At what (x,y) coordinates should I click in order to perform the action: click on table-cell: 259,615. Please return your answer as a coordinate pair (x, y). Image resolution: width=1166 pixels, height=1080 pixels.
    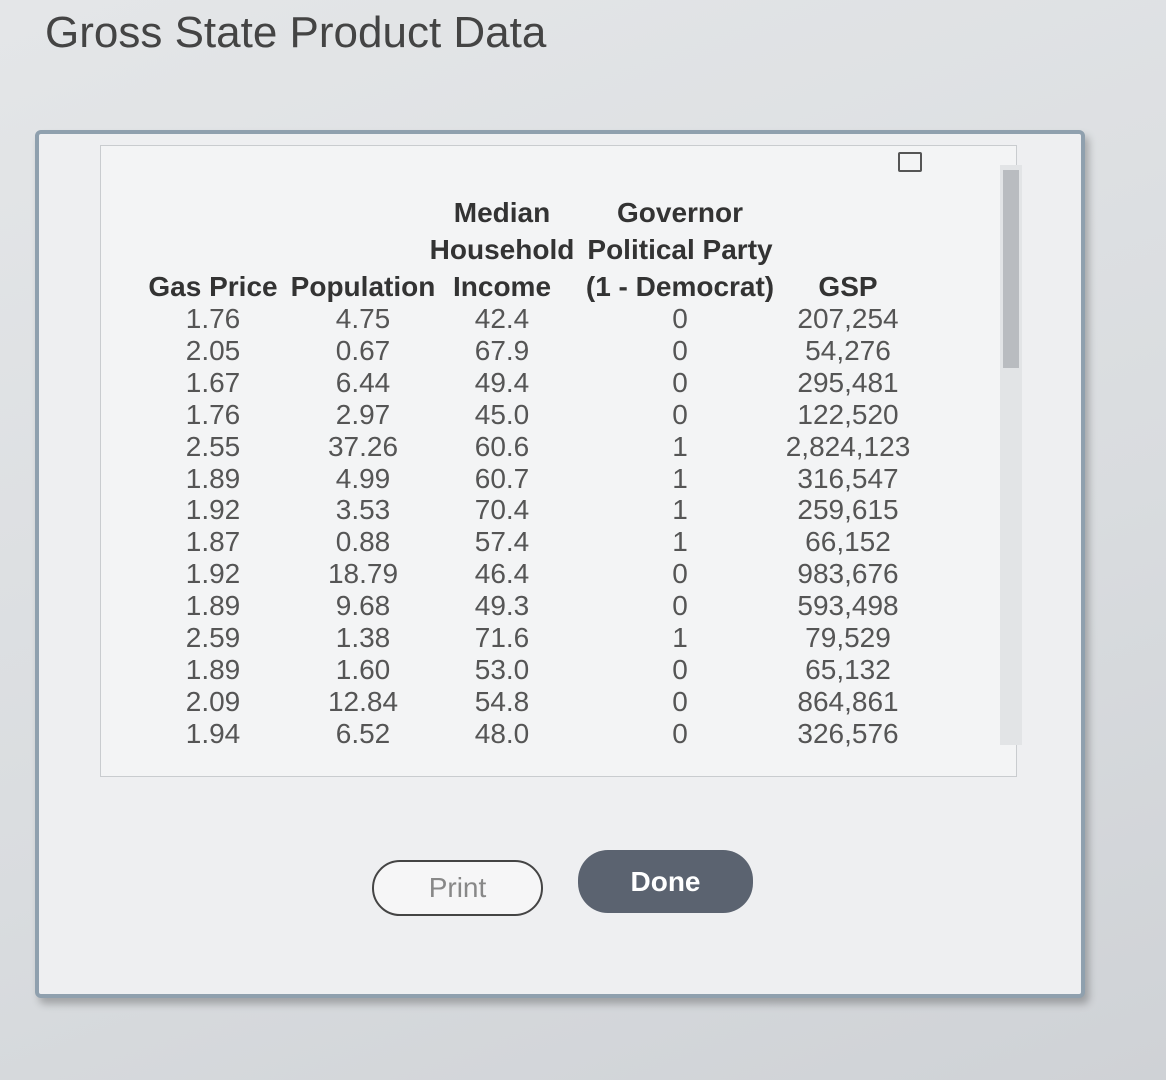
    Looking at the image, I should click on (848, 510).